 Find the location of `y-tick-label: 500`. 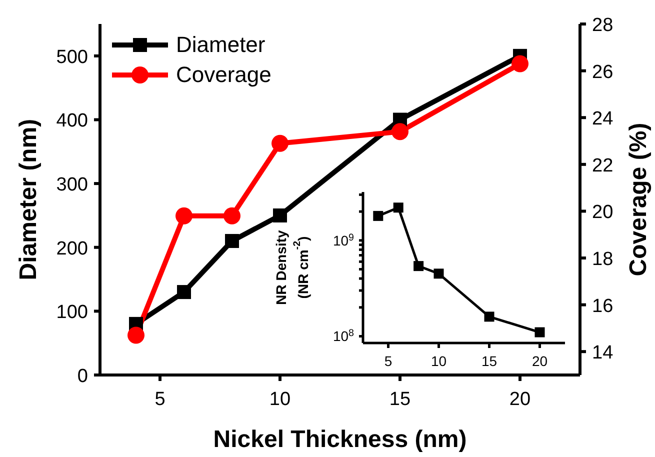

y-tick-label: 500 is located at coordinates (72, 57).